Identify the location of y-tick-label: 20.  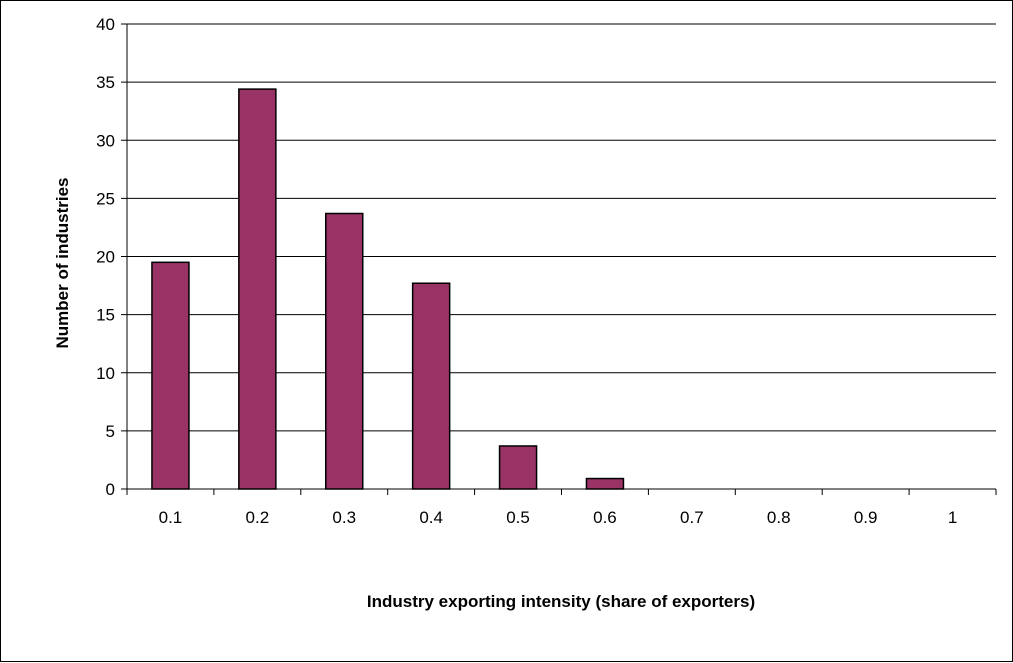
(105, 257).